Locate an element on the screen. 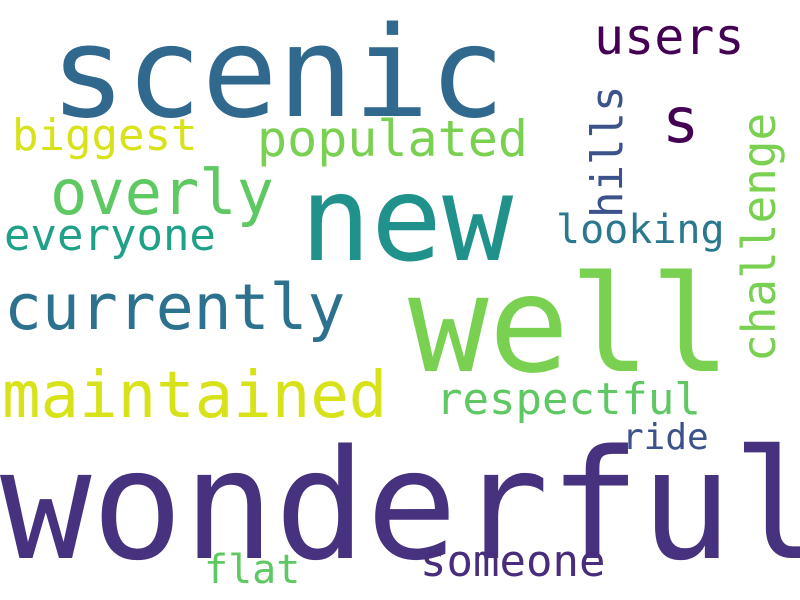  word-users: users is located at coordinates (669, 37).